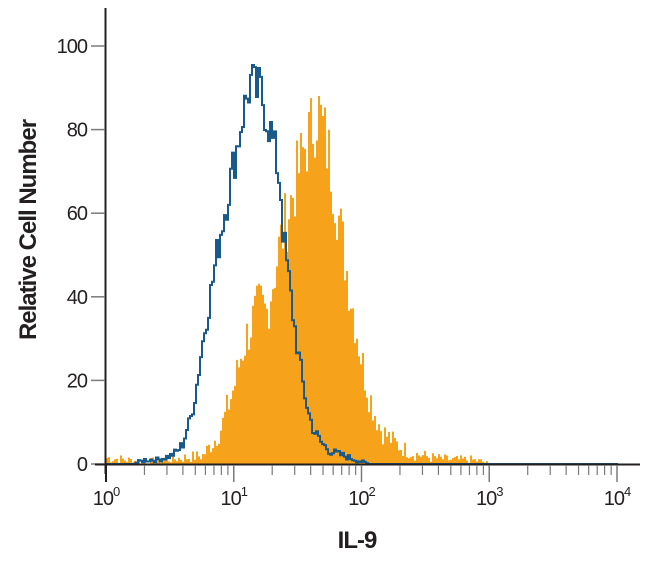 Image resolution: width=649 pixels, height=562 pixels. Describe the element at coordinates (106, 497) in the screenshot. I see `x-tick-label: 10⁰` at that location.